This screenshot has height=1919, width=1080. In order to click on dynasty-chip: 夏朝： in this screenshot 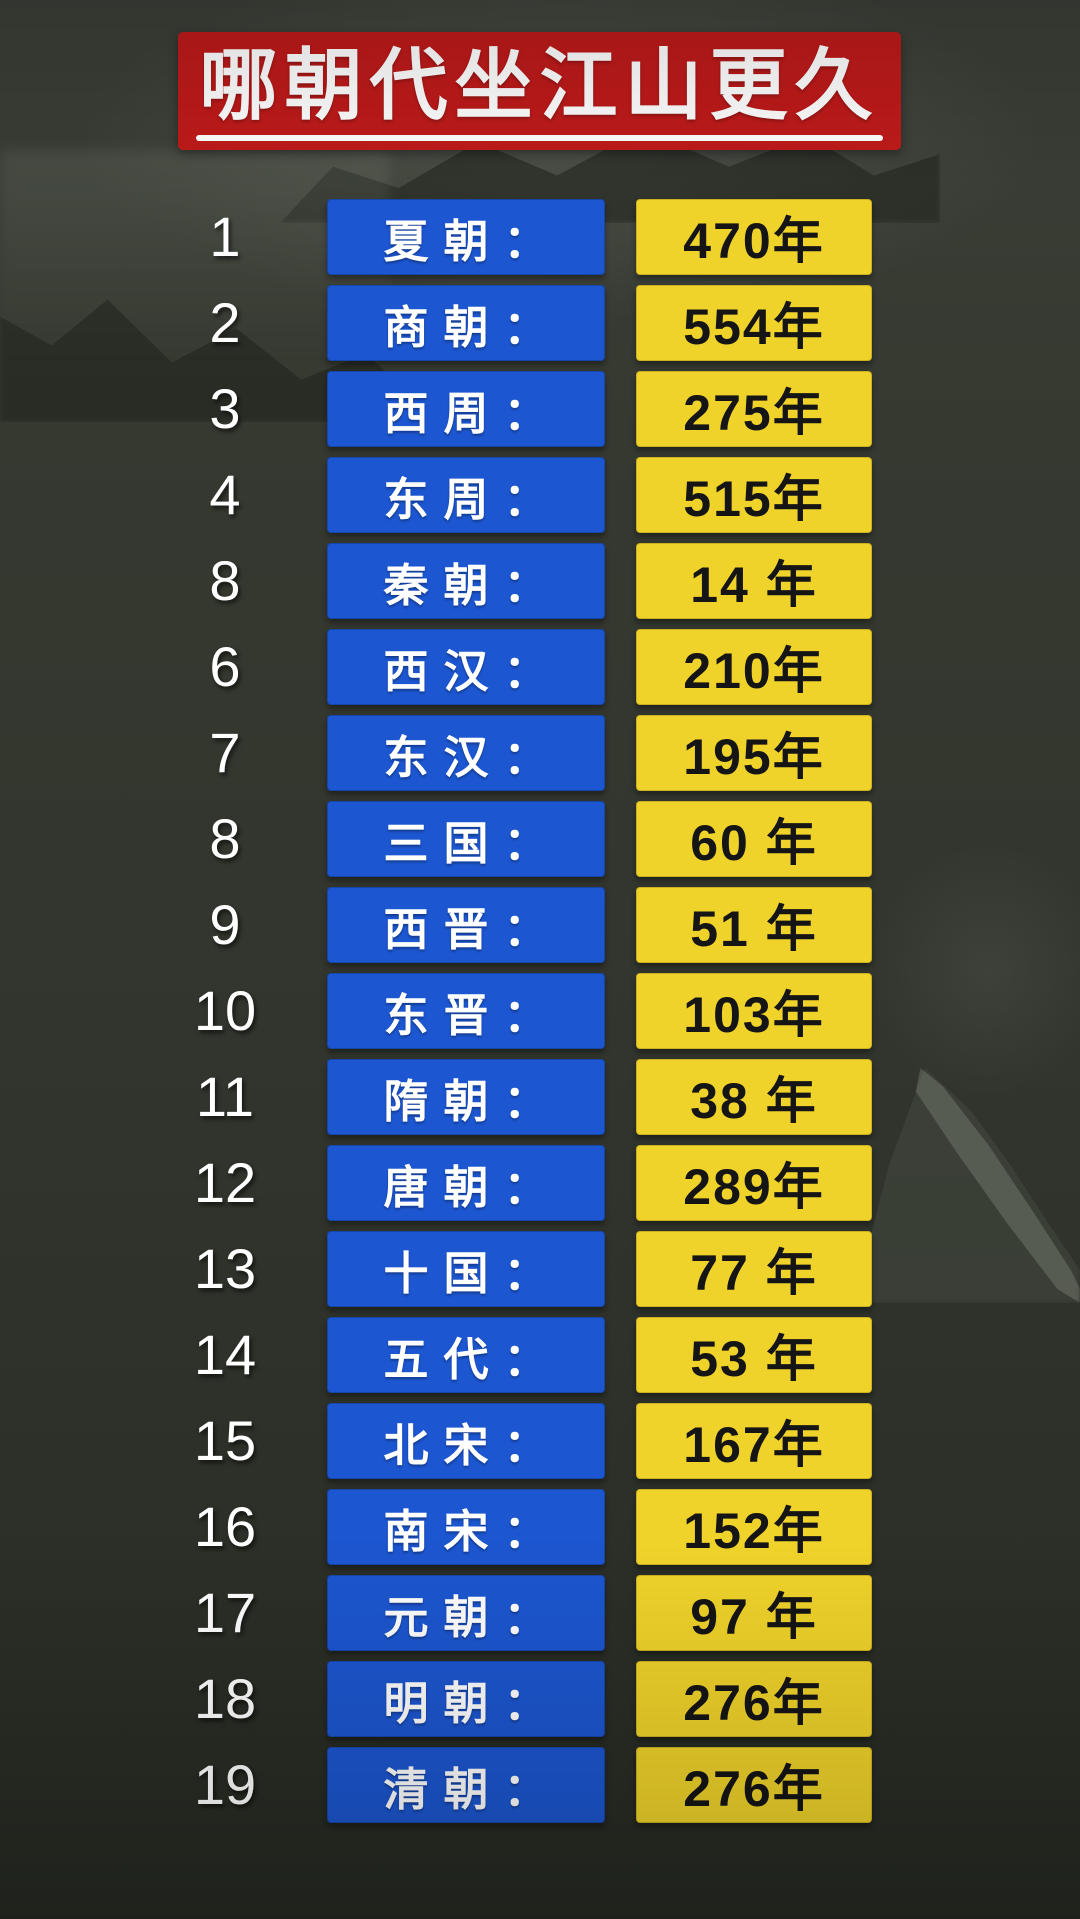, I will do `click(466, 237)`.